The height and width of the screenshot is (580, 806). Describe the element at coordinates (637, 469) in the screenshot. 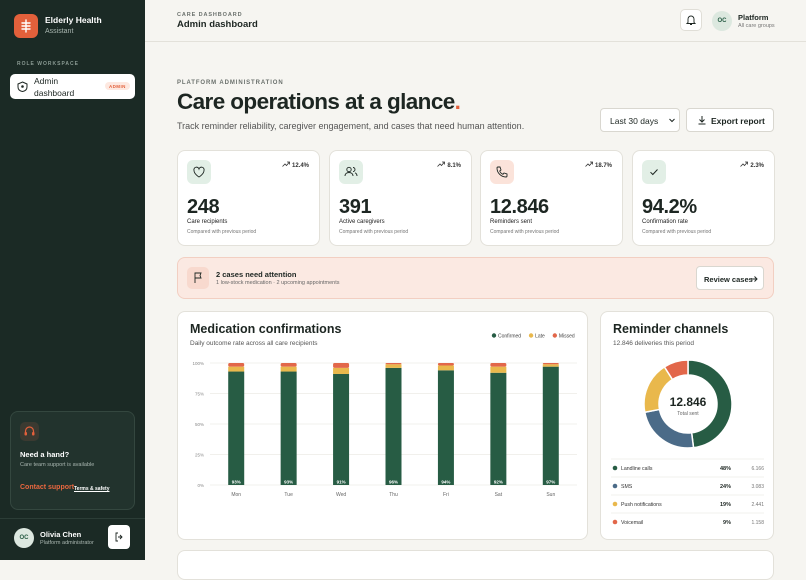

I see `channel-name: Landline calls` at that location.